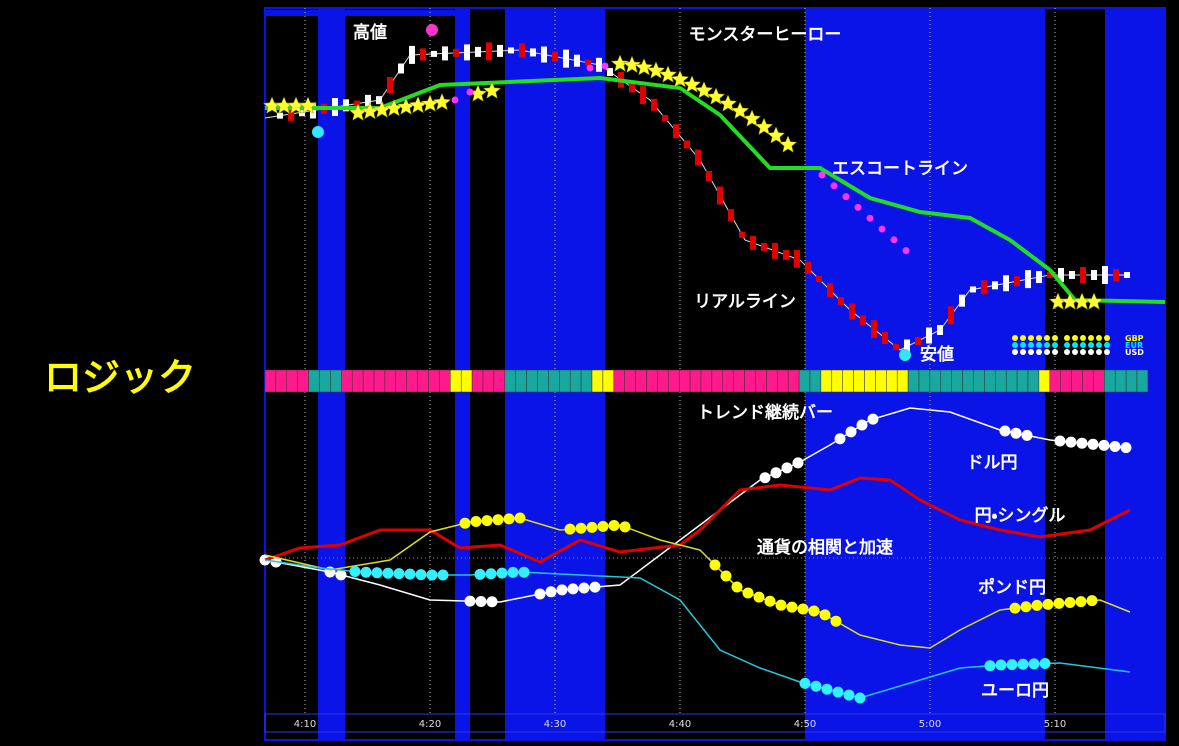 This screenshot has width=1179, height=746. What do you see at coordinates (1134, 338) in the screenshot?
I see `legend-label: GBP` at bounding box center [1134, 338].